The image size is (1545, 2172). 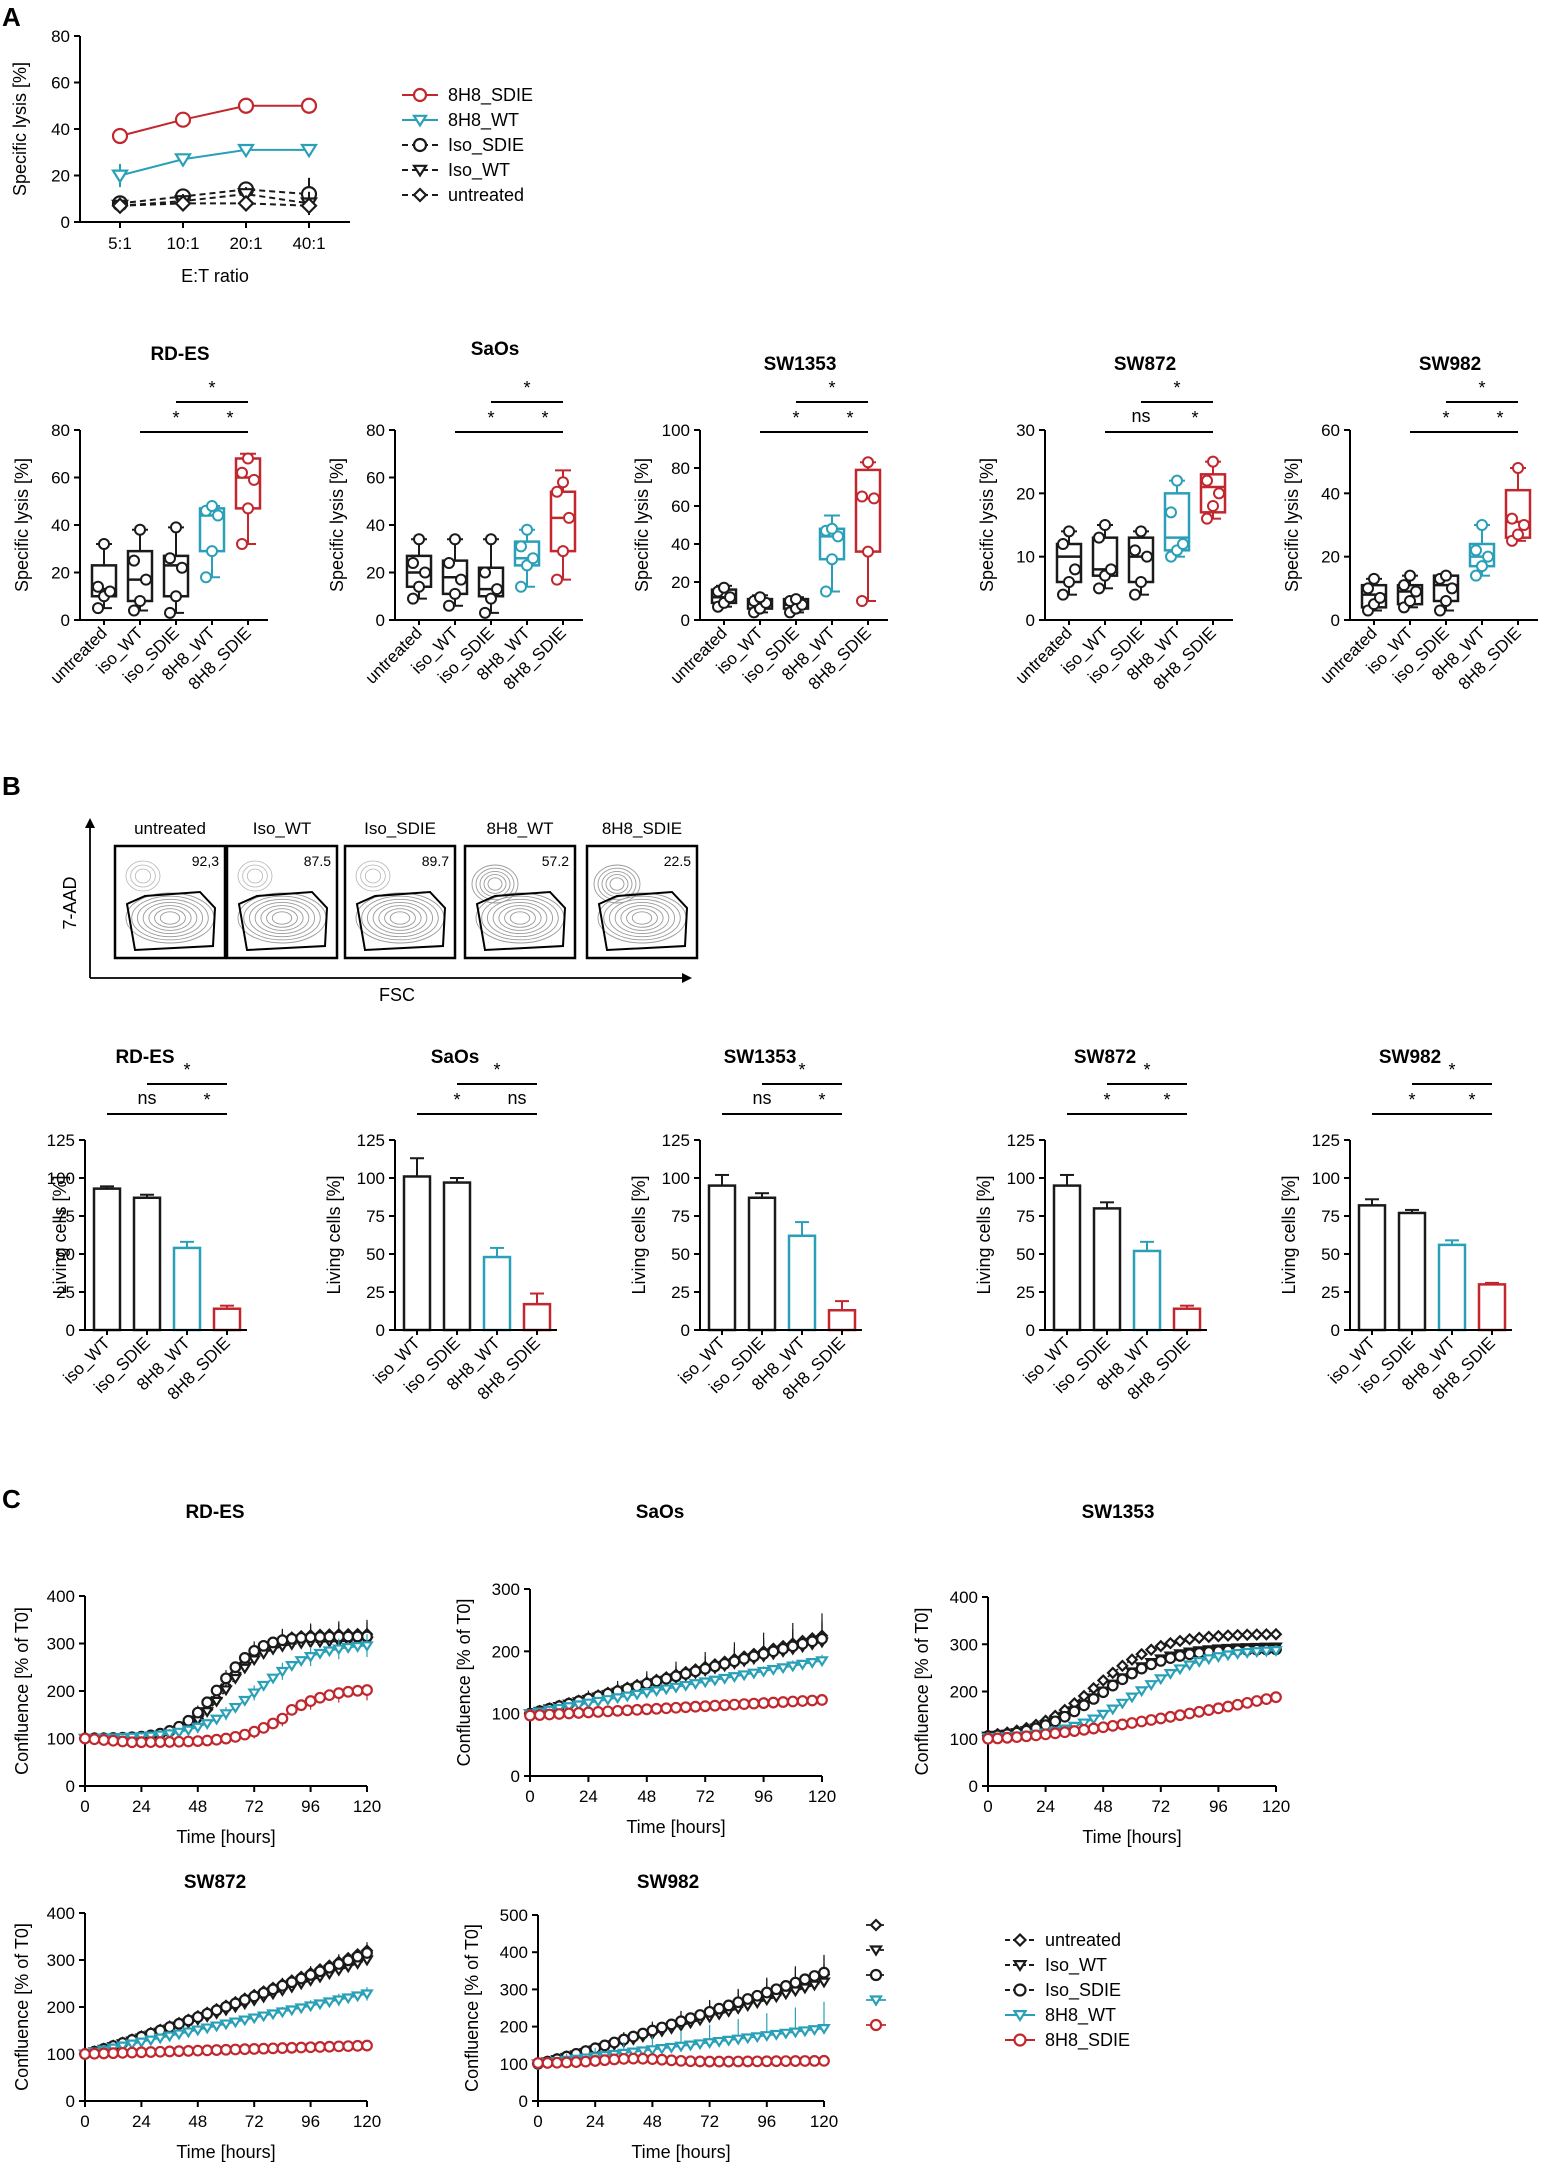 What do you see at coordinates (206, 1100) in the screenshot?
I see `b-rd-es-sig-label: *` at bounding box center [206, 1100].